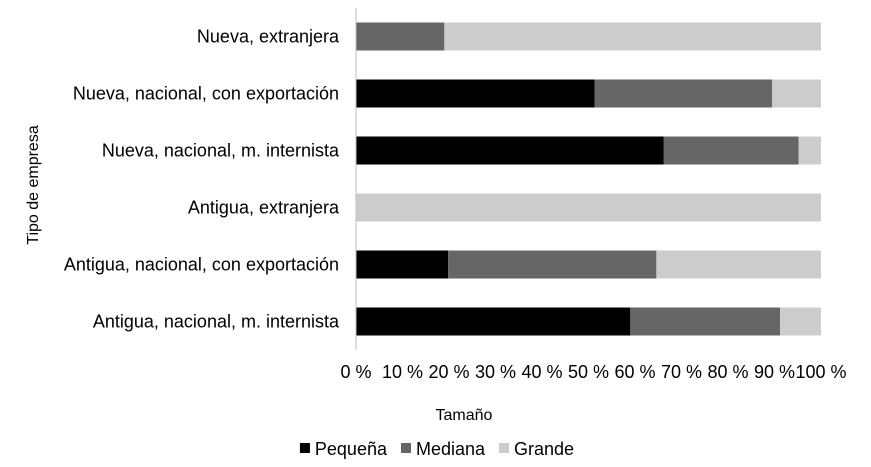  Describe the element at coordinates (201, 265) in the screenshot. I see `category-label: Antigua, nacional, con exportación` at that location.